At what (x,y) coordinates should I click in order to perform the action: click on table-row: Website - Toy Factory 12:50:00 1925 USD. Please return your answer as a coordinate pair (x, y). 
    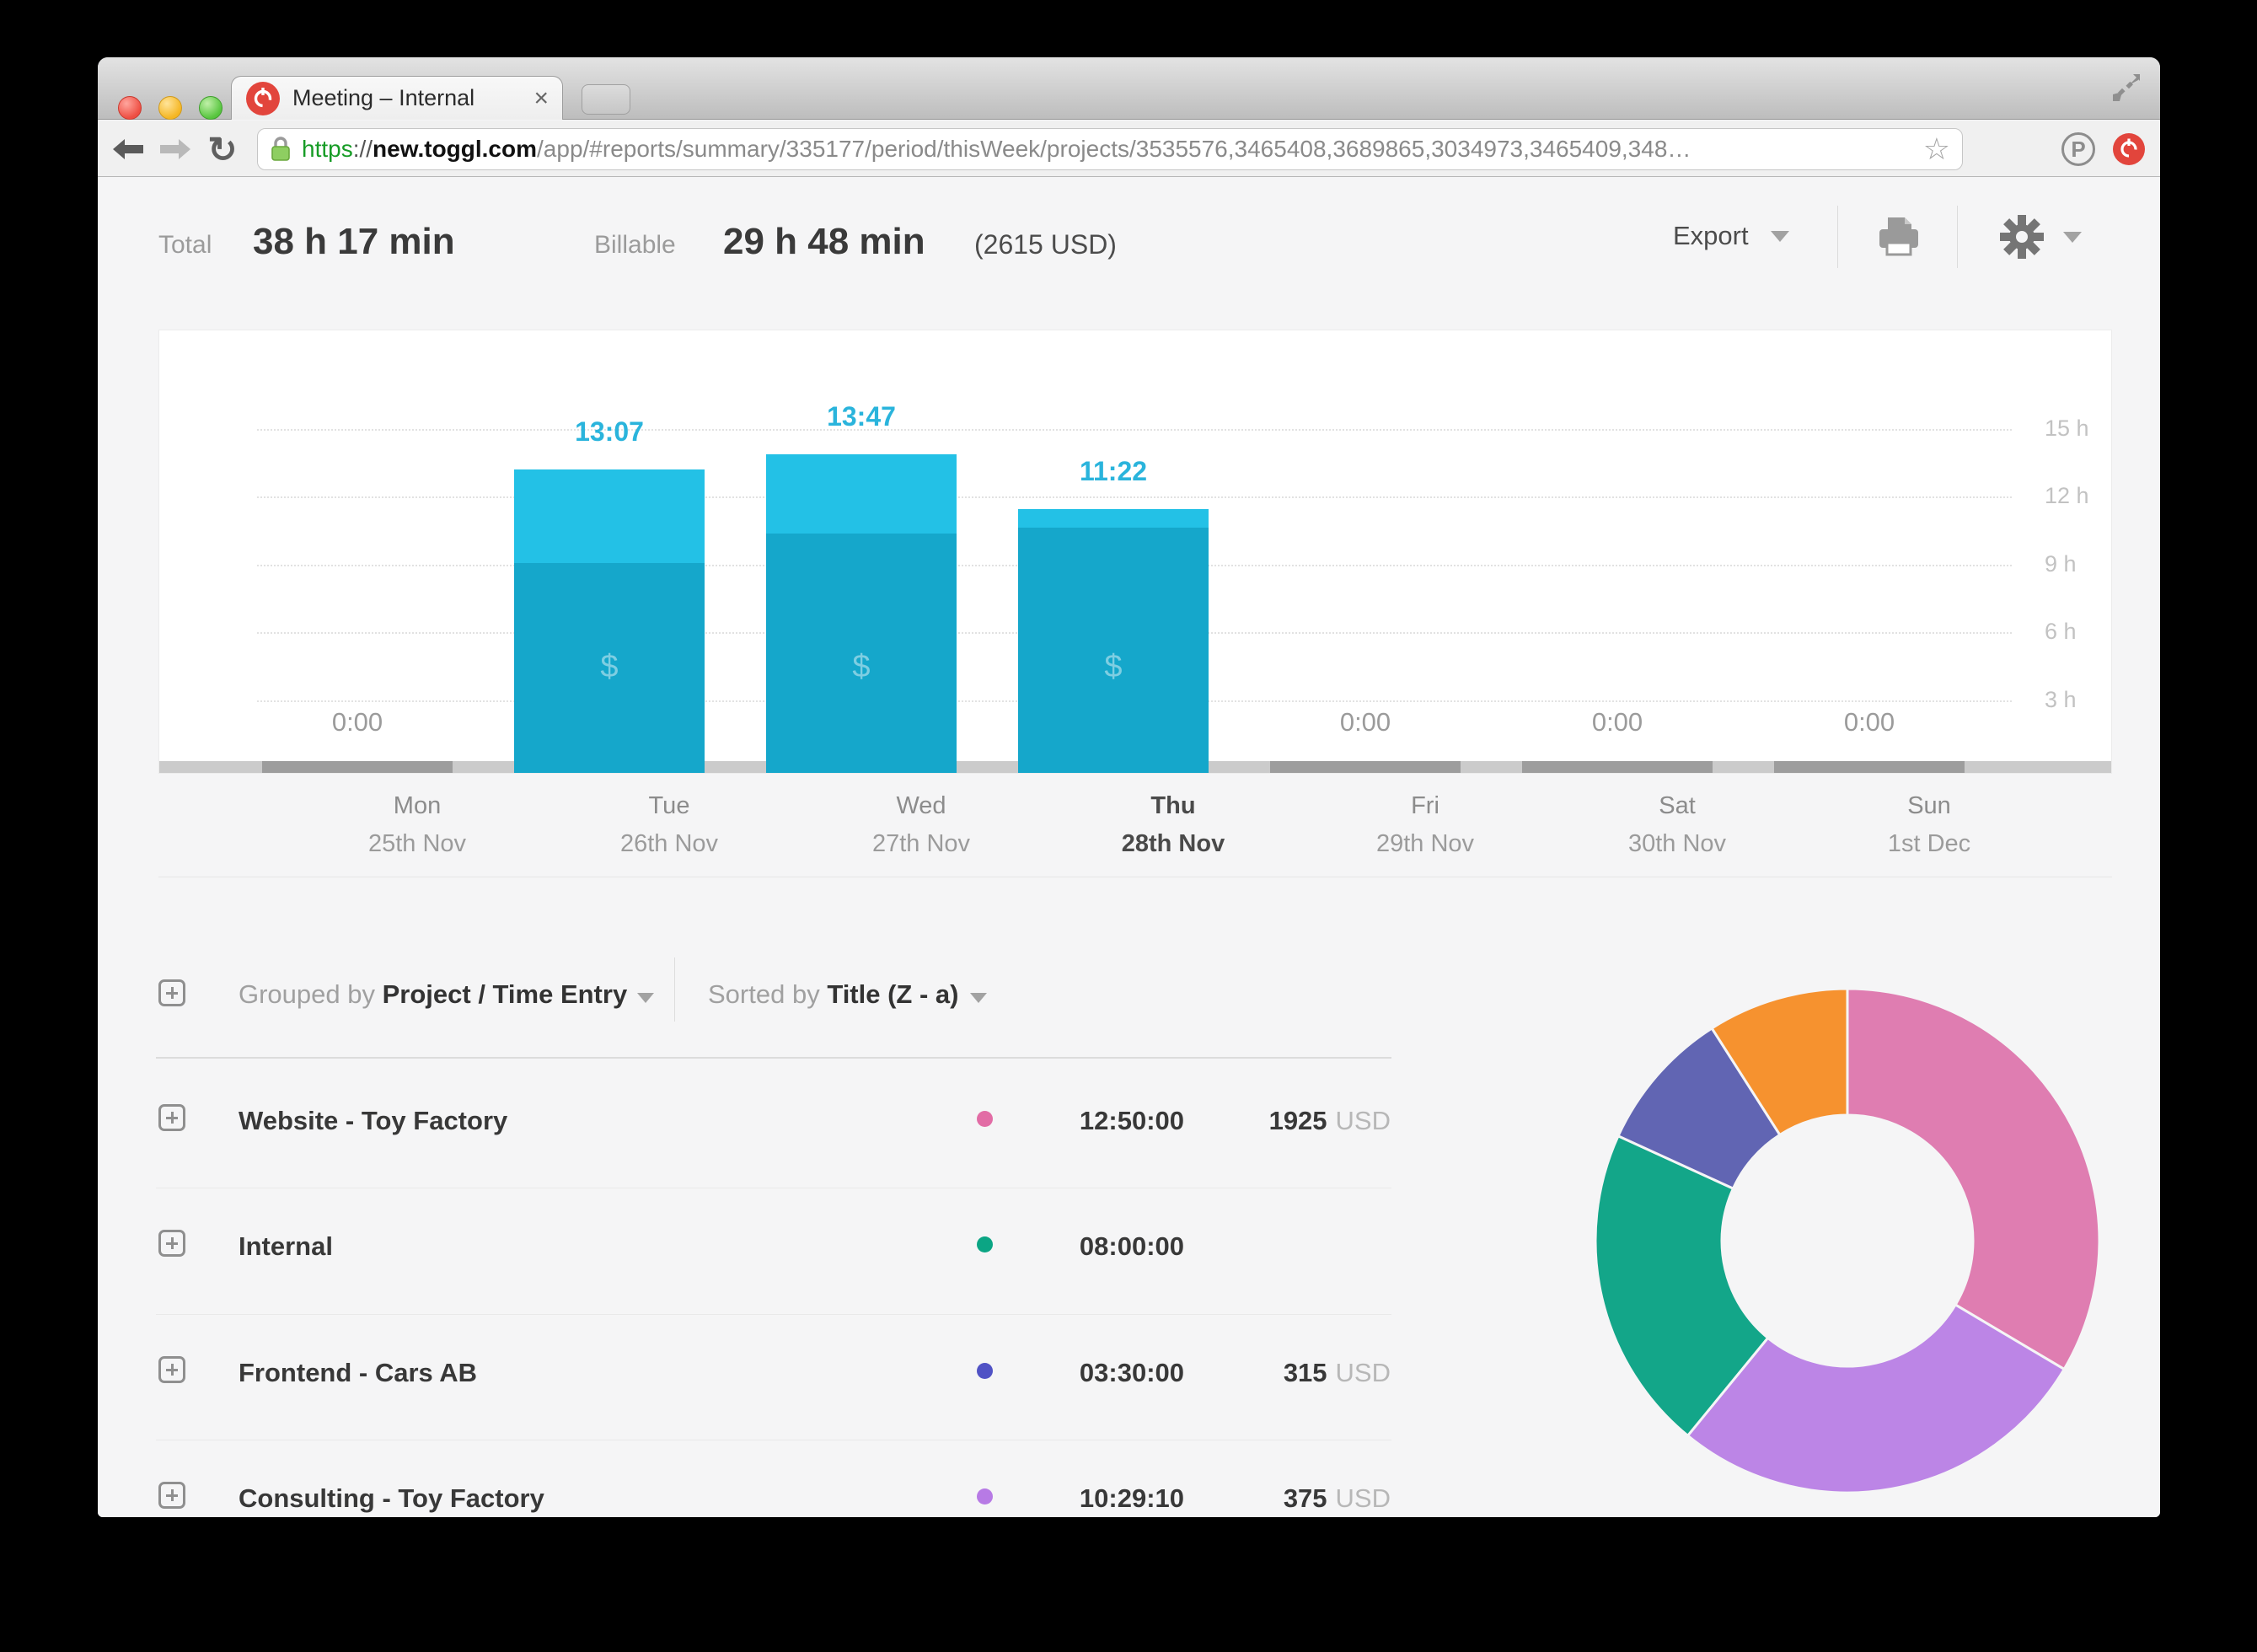
    Looking at the image, I should click on (744, 1125).